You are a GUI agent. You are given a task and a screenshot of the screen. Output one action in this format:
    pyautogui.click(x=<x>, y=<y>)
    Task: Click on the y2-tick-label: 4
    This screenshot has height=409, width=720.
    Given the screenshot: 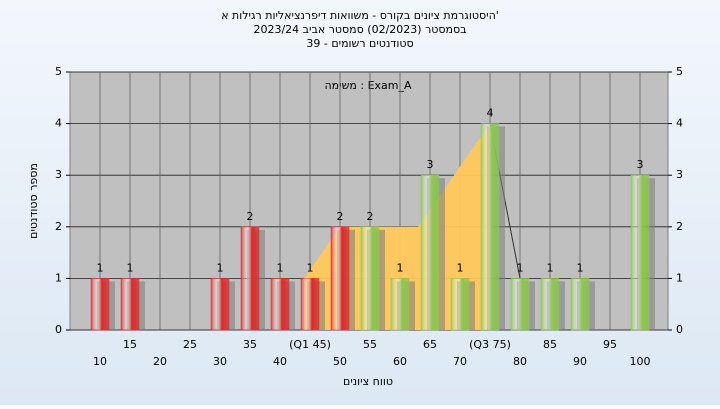 What is the action you would take?
    pyautogui.click(x=679, y=123)
    